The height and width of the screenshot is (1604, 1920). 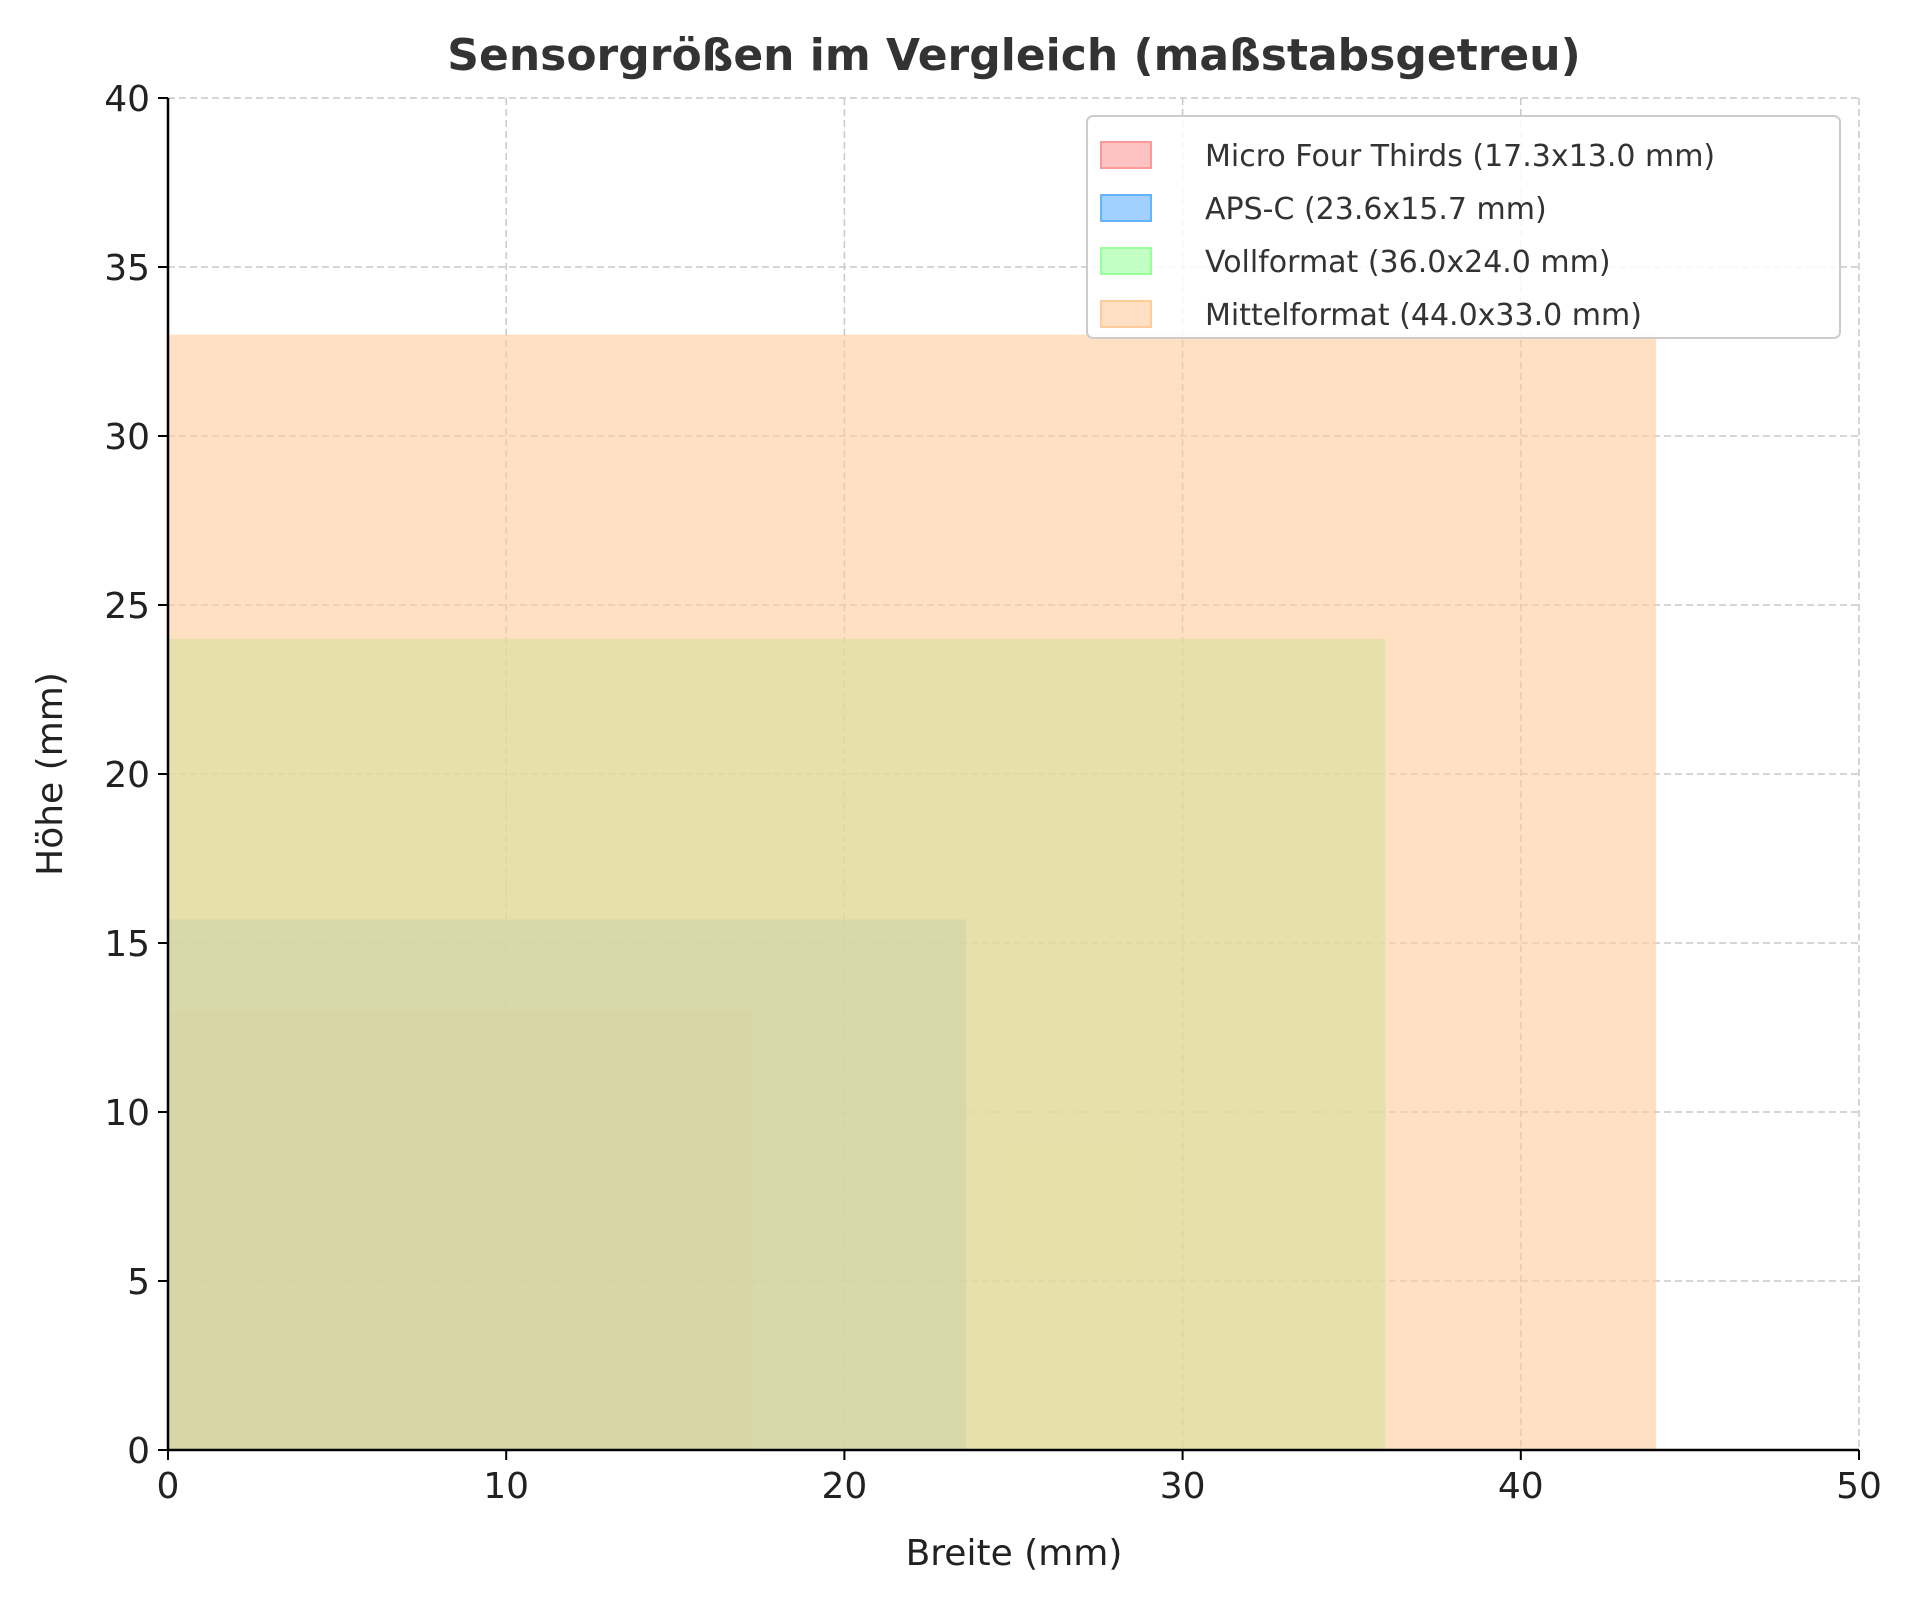 I want to click on x-tick-label: 20, so click(x=844, y=1486).